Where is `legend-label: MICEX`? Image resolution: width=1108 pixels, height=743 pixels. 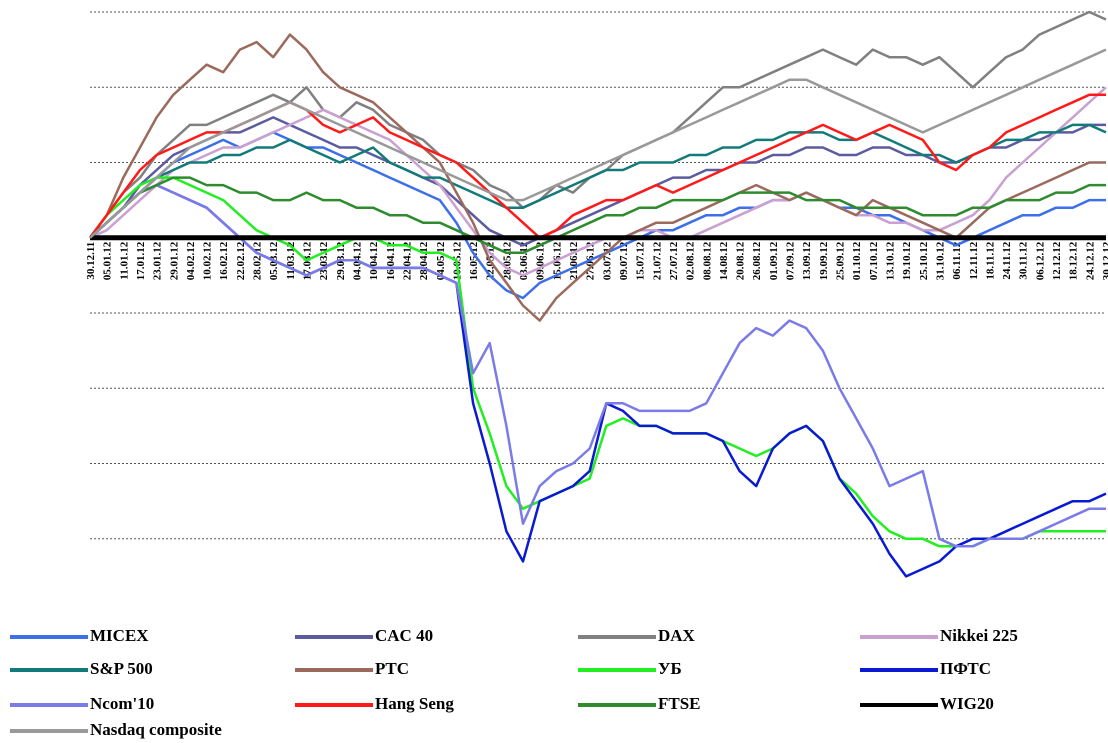 legend-label: MICEX is located at coordinates (119, 635).